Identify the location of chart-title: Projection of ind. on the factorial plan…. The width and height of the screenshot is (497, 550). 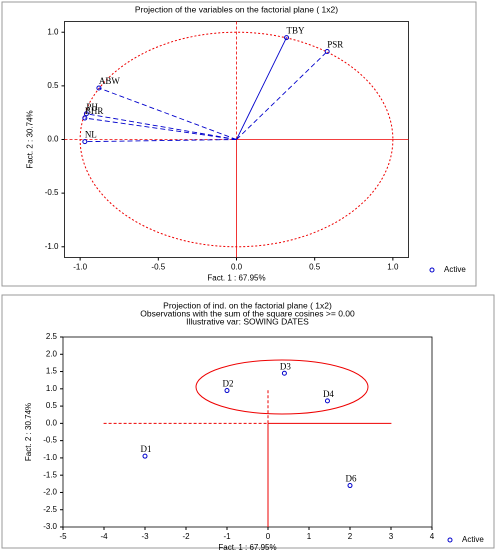
(247, 305).